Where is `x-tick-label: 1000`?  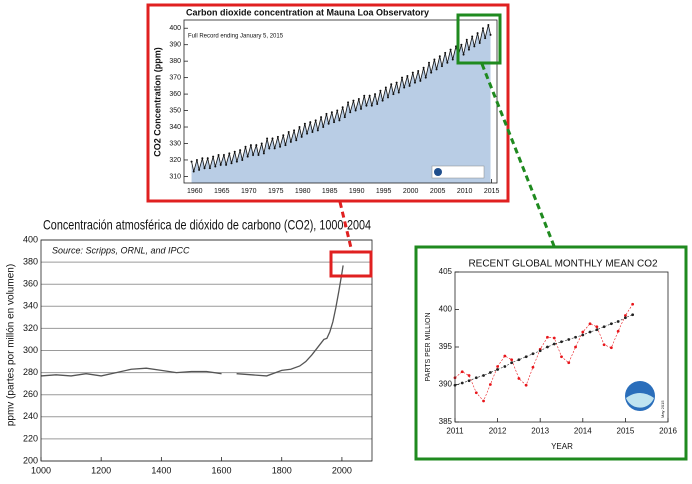 x-tick-label: 1000 is located at coordinates (41, 470).